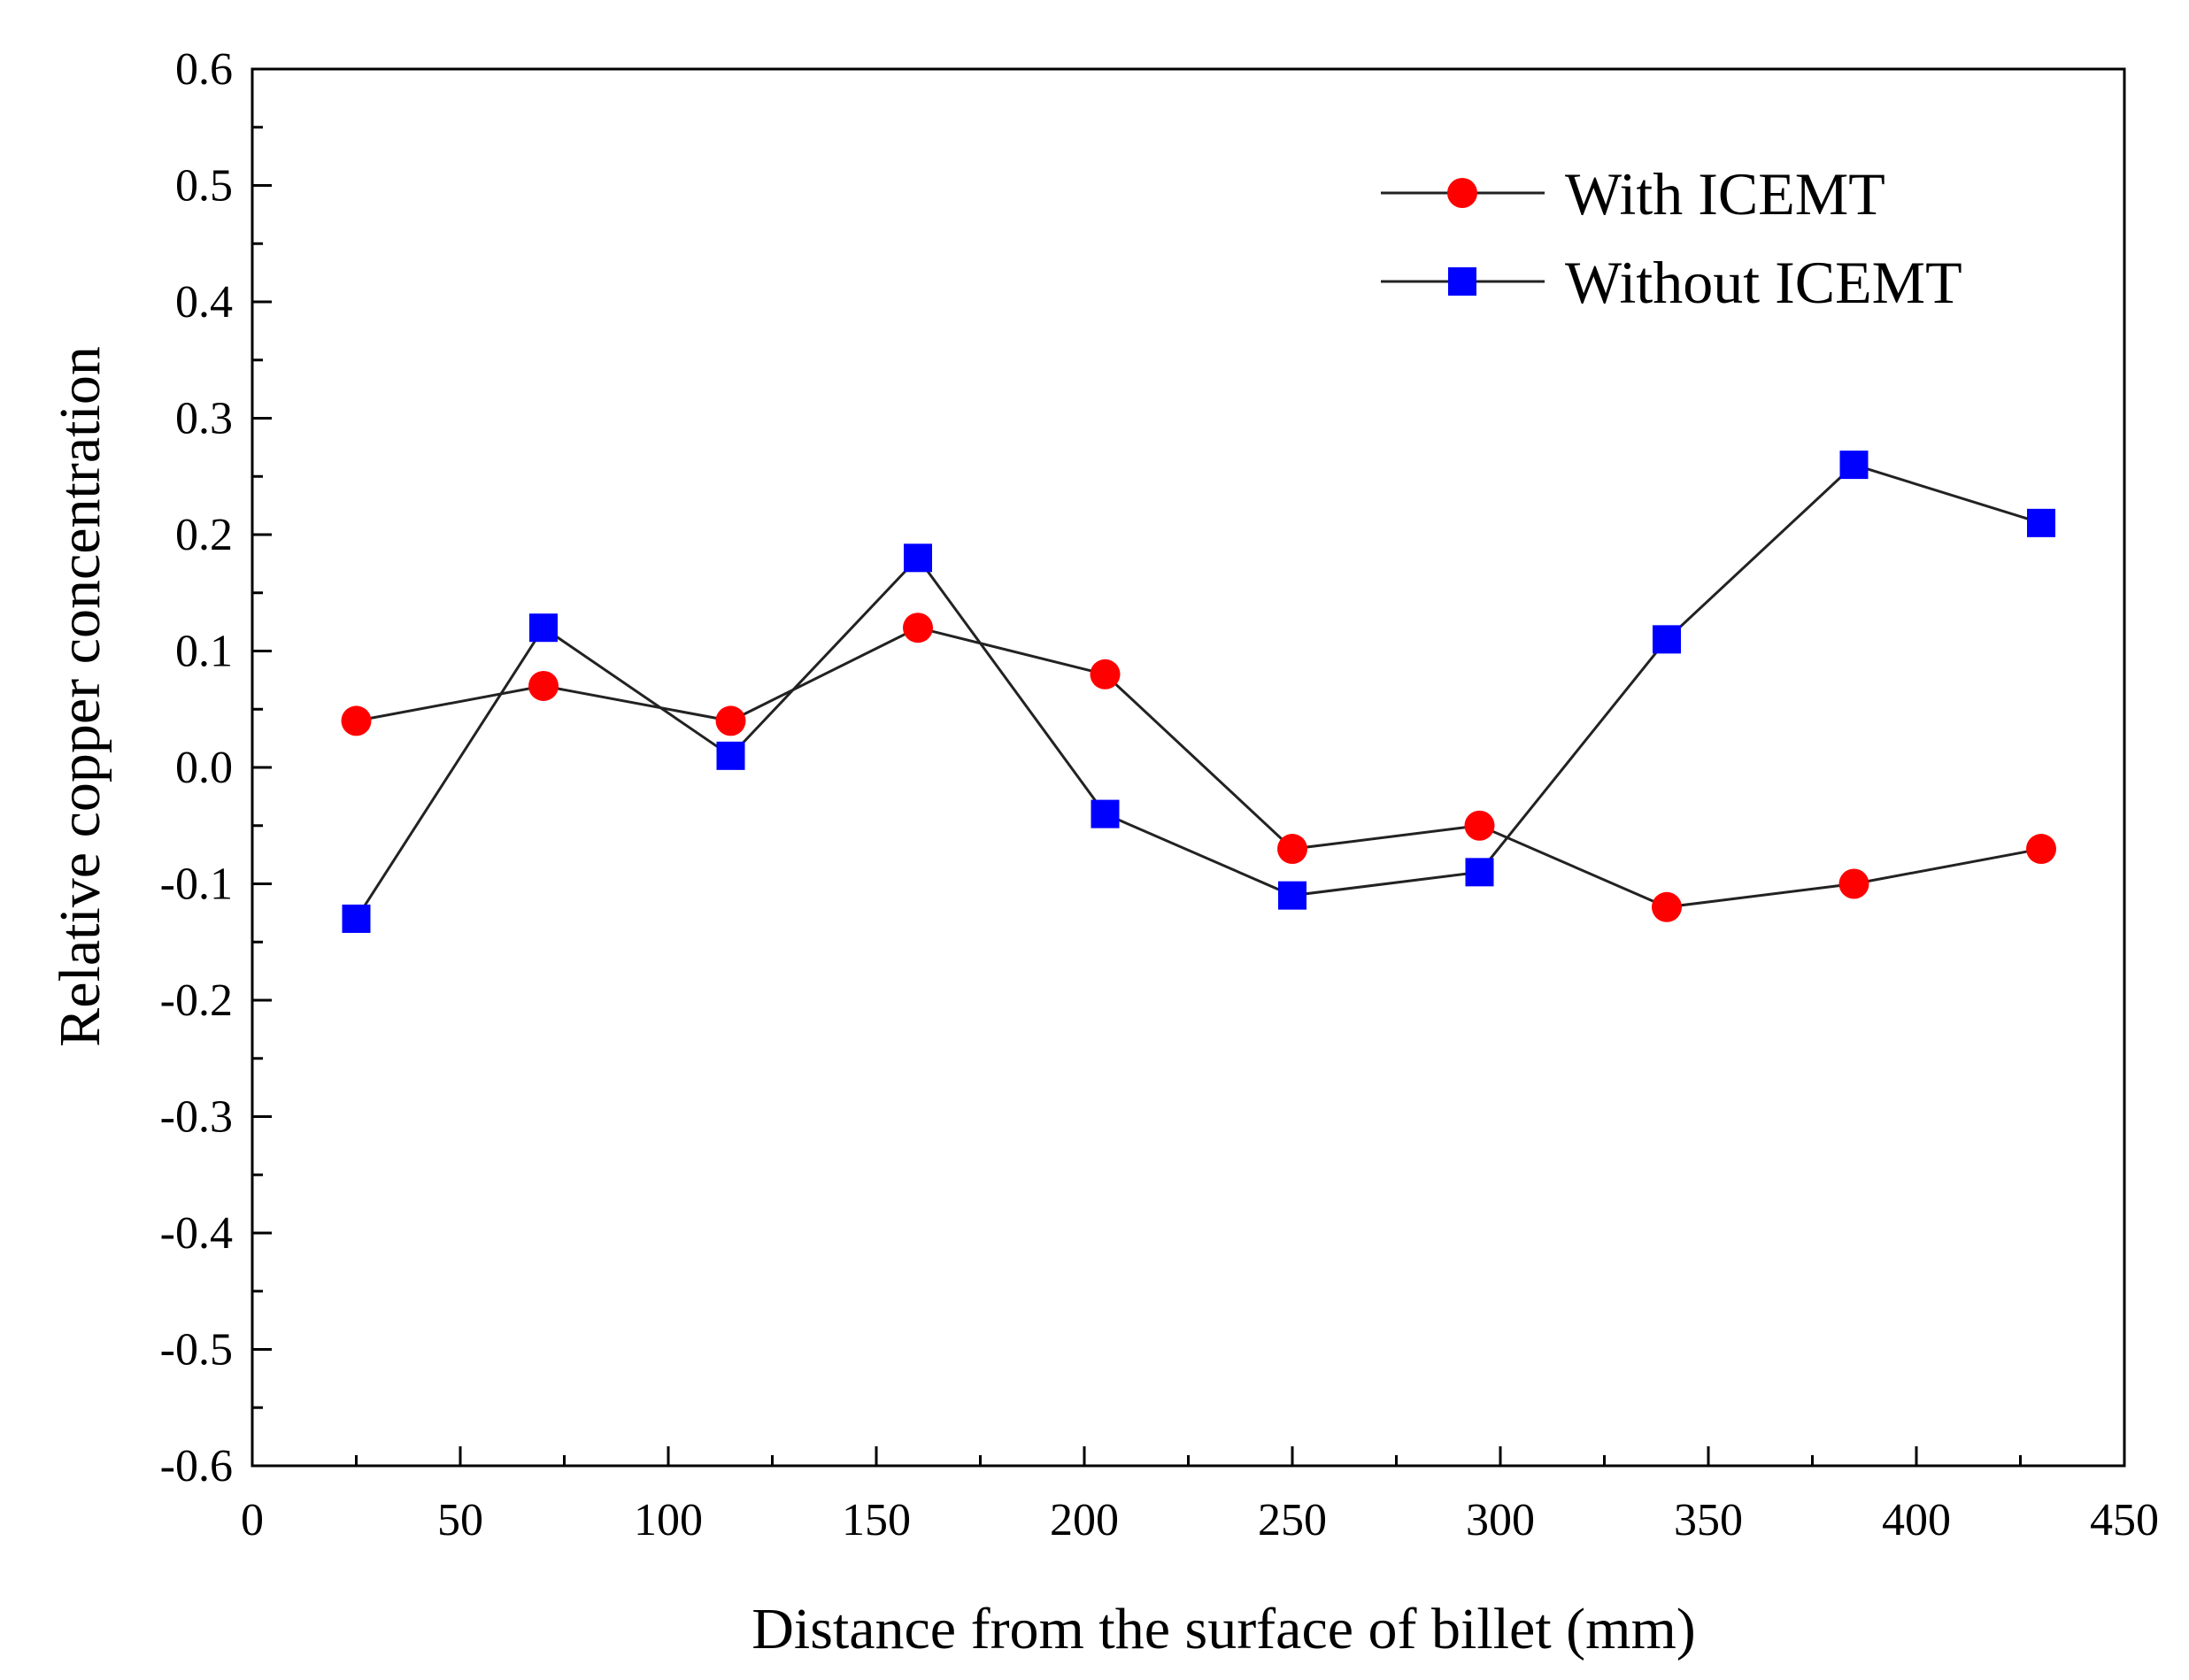 Image resolution: width=2189 pixels, height=1680 pixels. I want to click on y-tick-label: 0.0, so click(204, 768).